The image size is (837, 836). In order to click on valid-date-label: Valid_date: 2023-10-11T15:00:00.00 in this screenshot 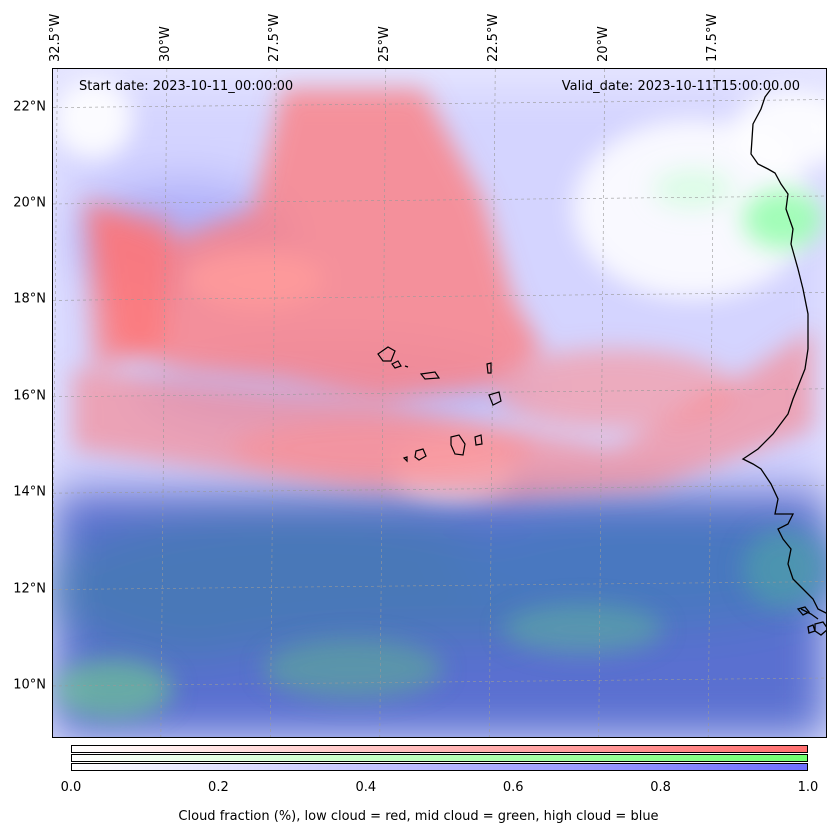, I will do `click(680, 86)`.